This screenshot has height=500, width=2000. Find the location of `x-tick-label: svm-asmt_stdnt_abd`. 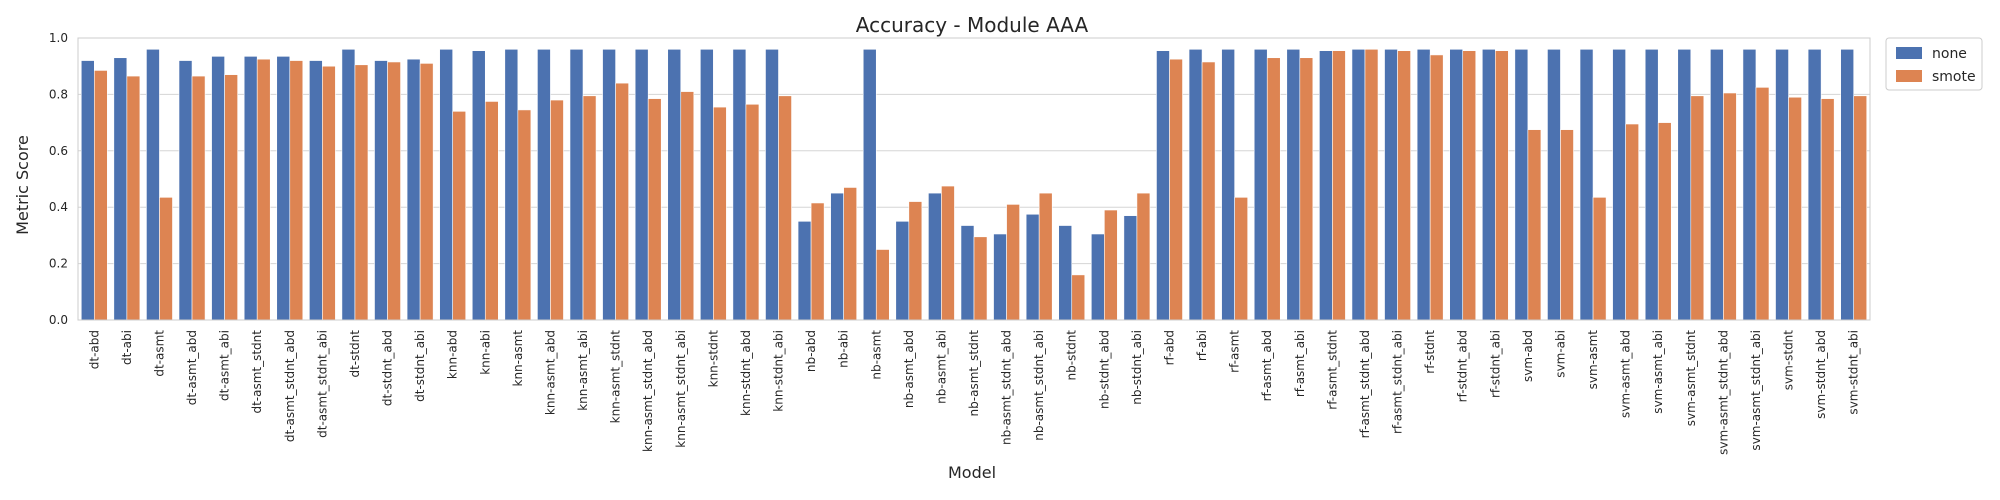

x-tick-label: svm-asmt_stdnt_abd is located at coordinates (1723, 392).